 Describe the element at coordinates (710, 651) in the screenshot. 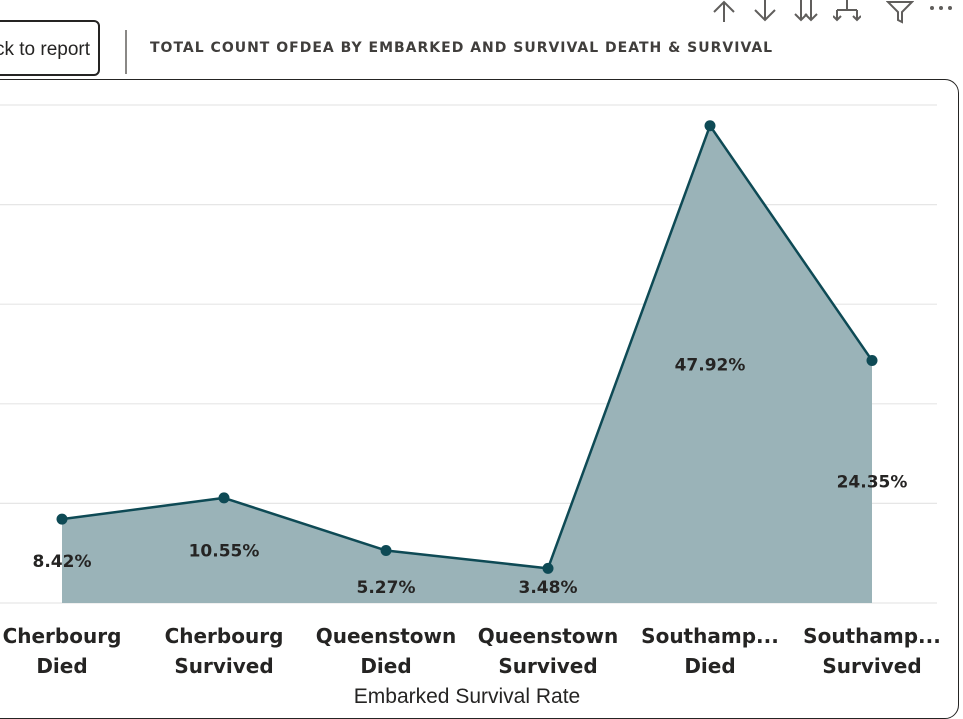

I see `x-tick-label: Southamp... Died` at that location.